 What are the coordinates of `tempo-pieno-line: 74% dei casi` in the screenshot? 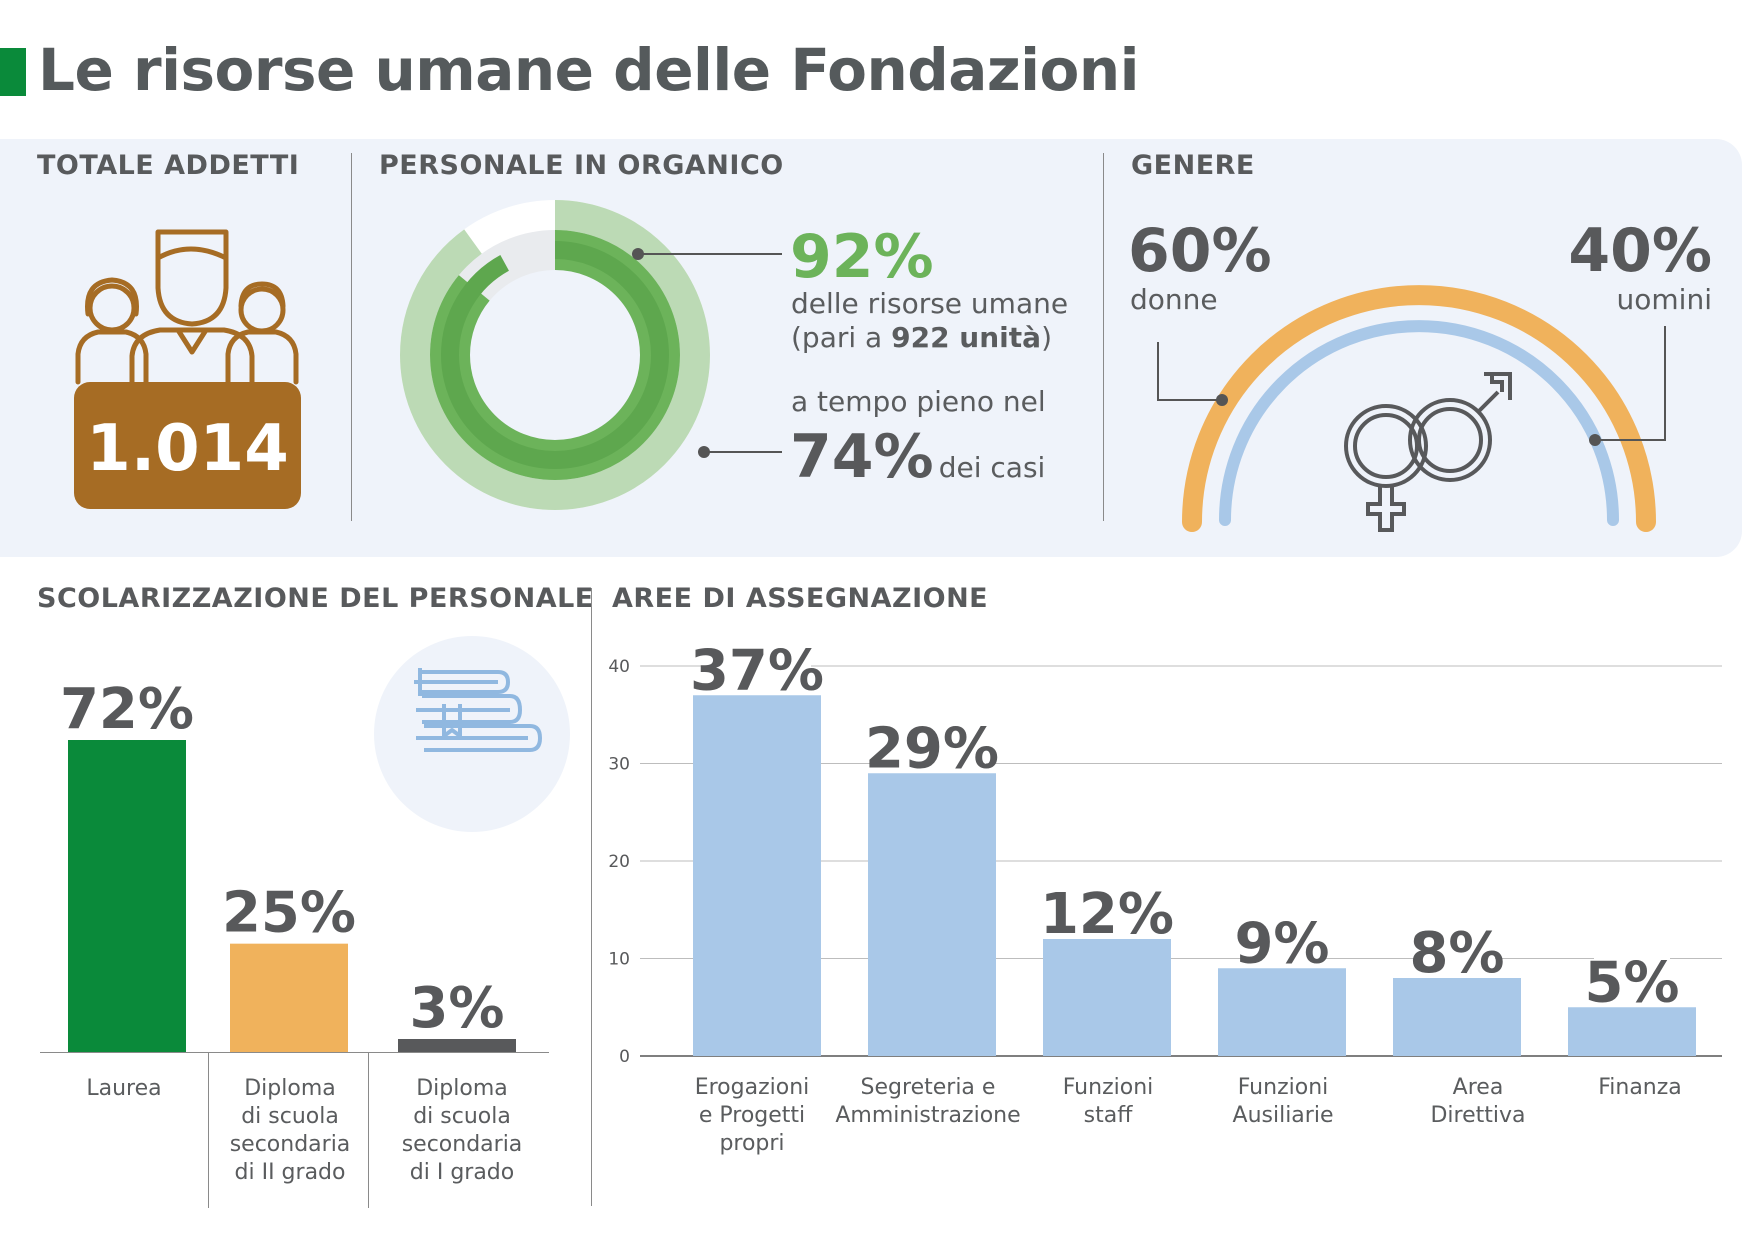 It's located at (917, 457).